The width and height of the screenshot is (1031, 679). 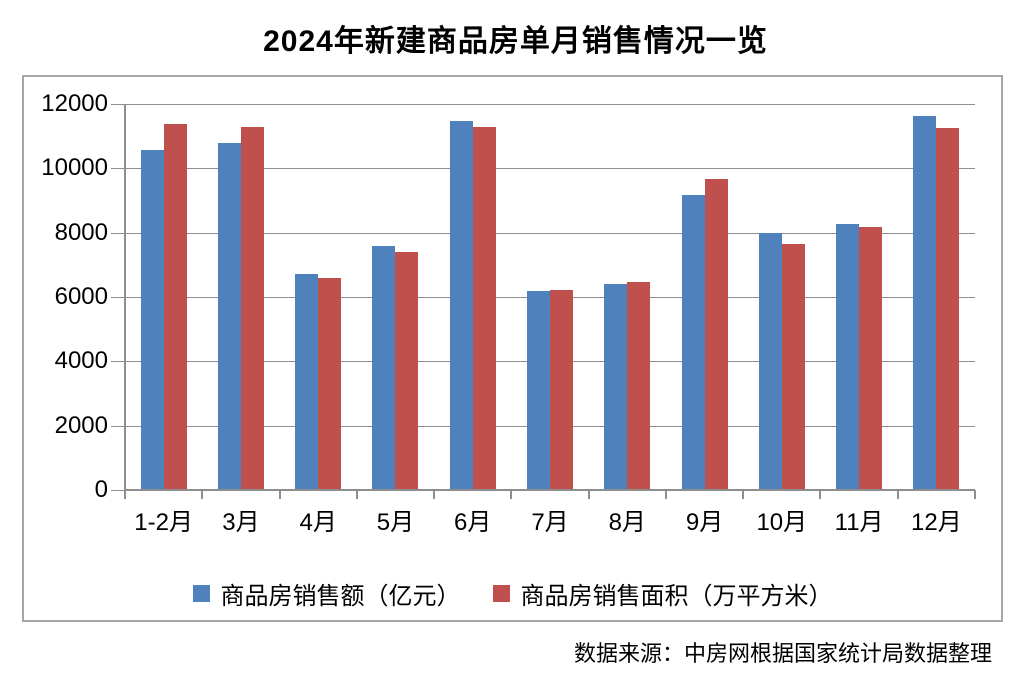 I want to click on legend: 商品房销售额（亿元） 商品房销售面积（万平方米）, so click(x=512, y=593).